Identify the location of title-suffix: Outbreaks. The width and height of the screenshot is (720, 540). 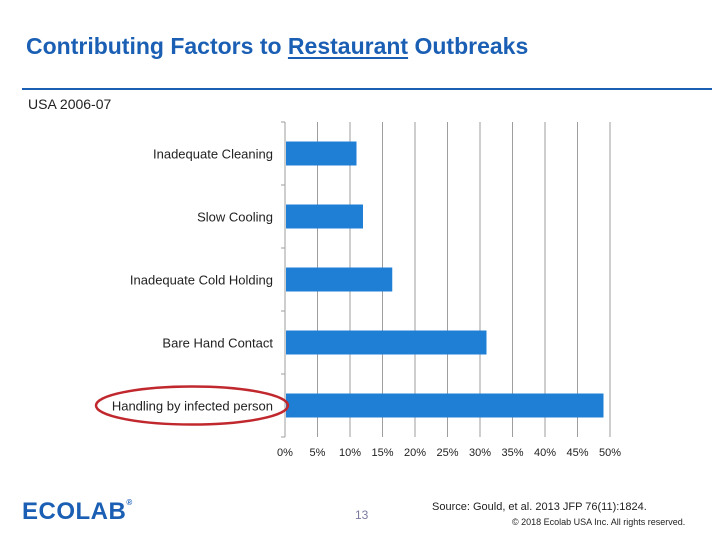
(468, 46).